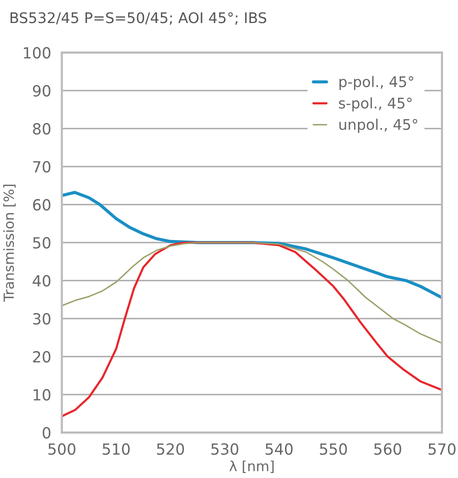  I want to click on x-tick-label: 540, so click(279, 449).